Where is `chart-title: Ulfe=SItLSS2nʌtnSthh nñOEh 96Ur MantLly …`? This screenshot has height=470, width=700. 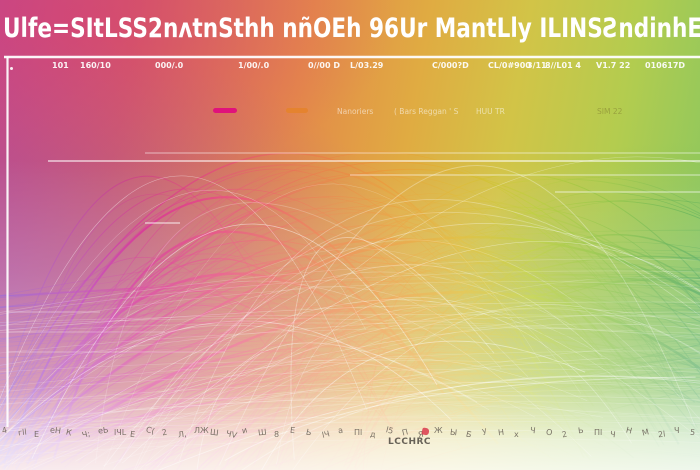
chart-title: Ulfe=SItLSS2nʌtnSthh nñOEh 96Ur MantLly … is located at coordinates (351, 28).